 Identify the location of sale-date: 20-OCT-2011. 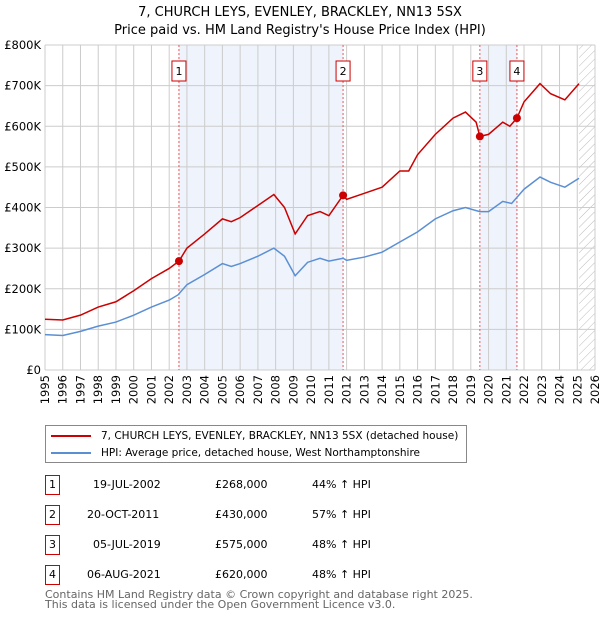
(123, 514).